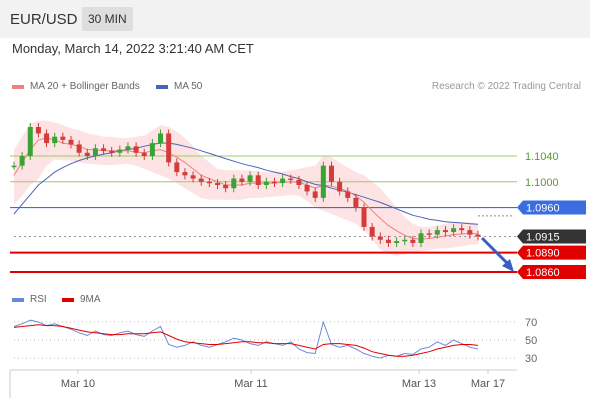 Image resolution: width=590 pixels, height=400 pixels. I want to click on legend-9ma: 9MA, so click(81, 299).